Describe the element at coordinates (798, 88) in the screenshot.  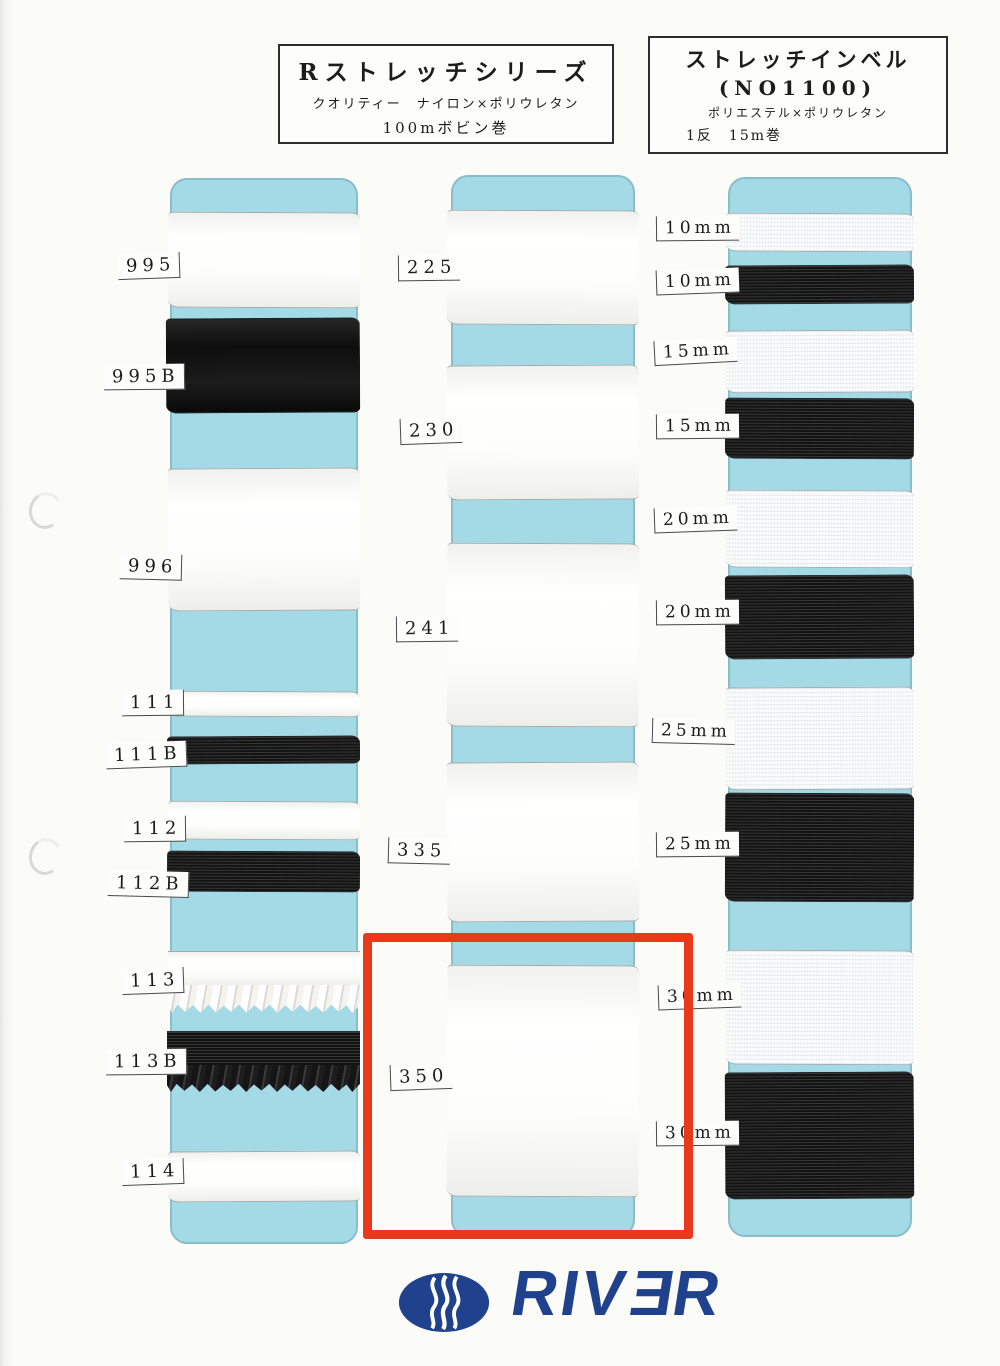
I see `inbel-model-no: (NO1100)` at that location.